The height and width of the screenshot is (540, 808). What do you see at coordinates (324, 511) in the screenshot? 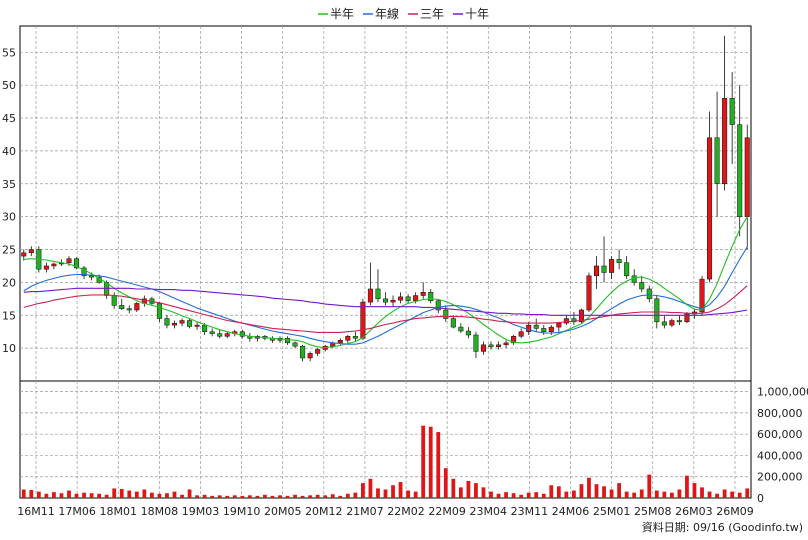
I see `x-tick-label: 20M12` at bounding box center [324, 511].